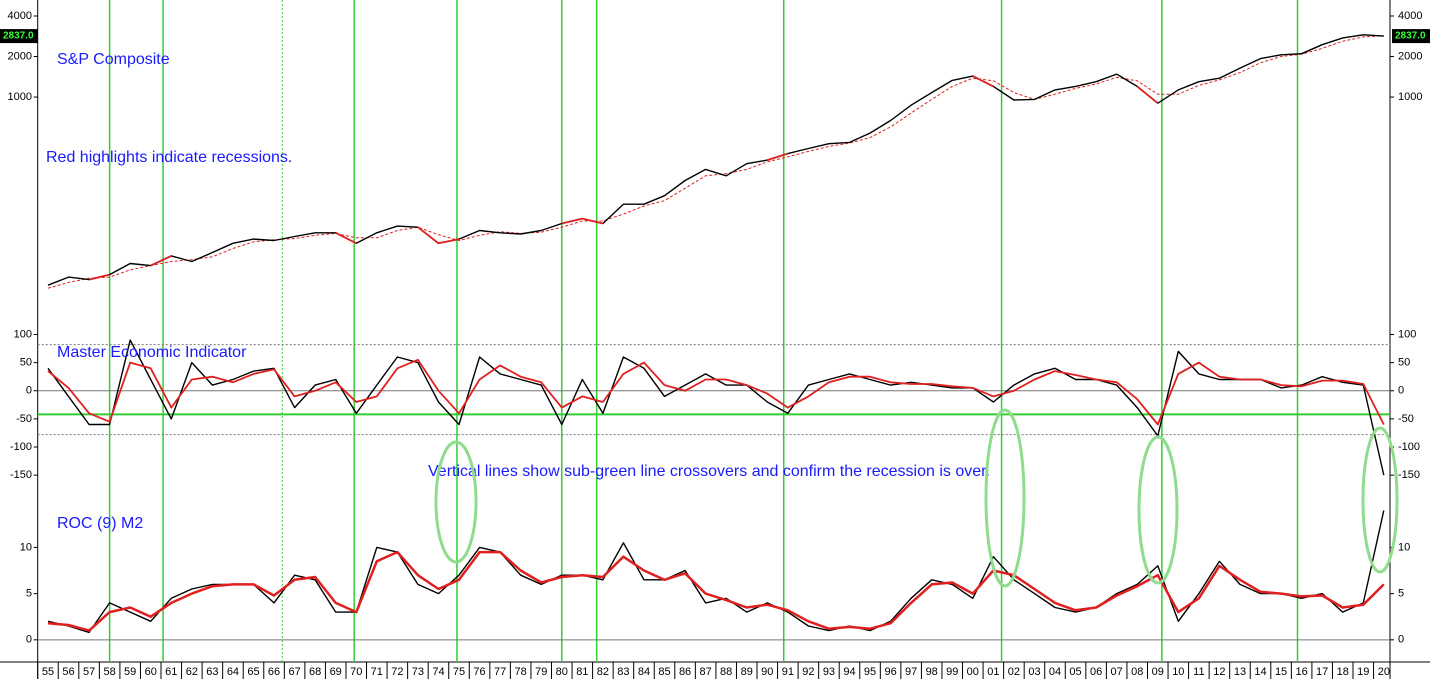 The image size is (1430, 679). Describe the element at coordinates (315, 672) in the screenshot. I see `x-tick-label: 68` at that location.